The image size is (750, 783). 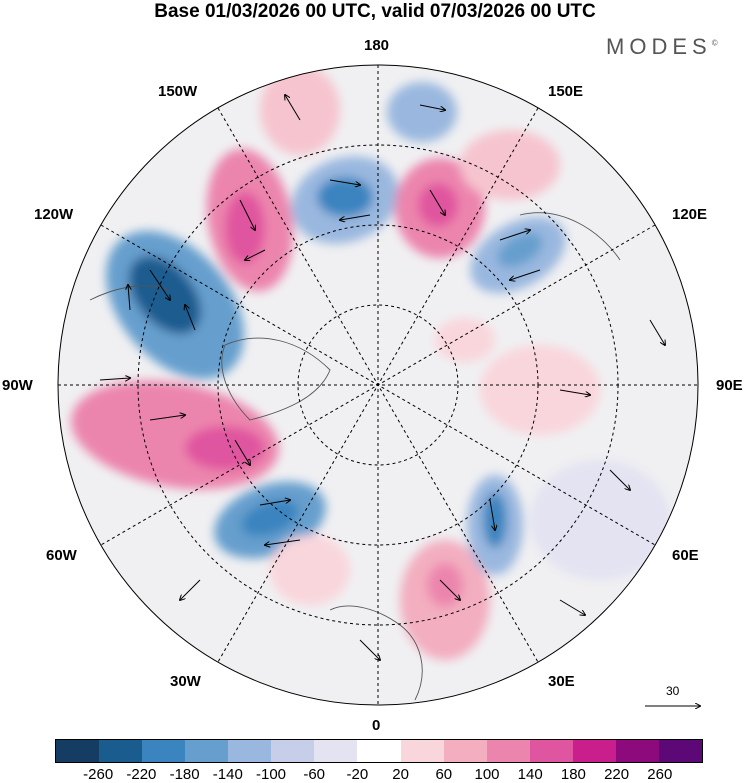 What do you see at coordinates (617, 774) in the screenshot?
I see `colorbar-tick-label: 220` at bounding box center [617, 774].